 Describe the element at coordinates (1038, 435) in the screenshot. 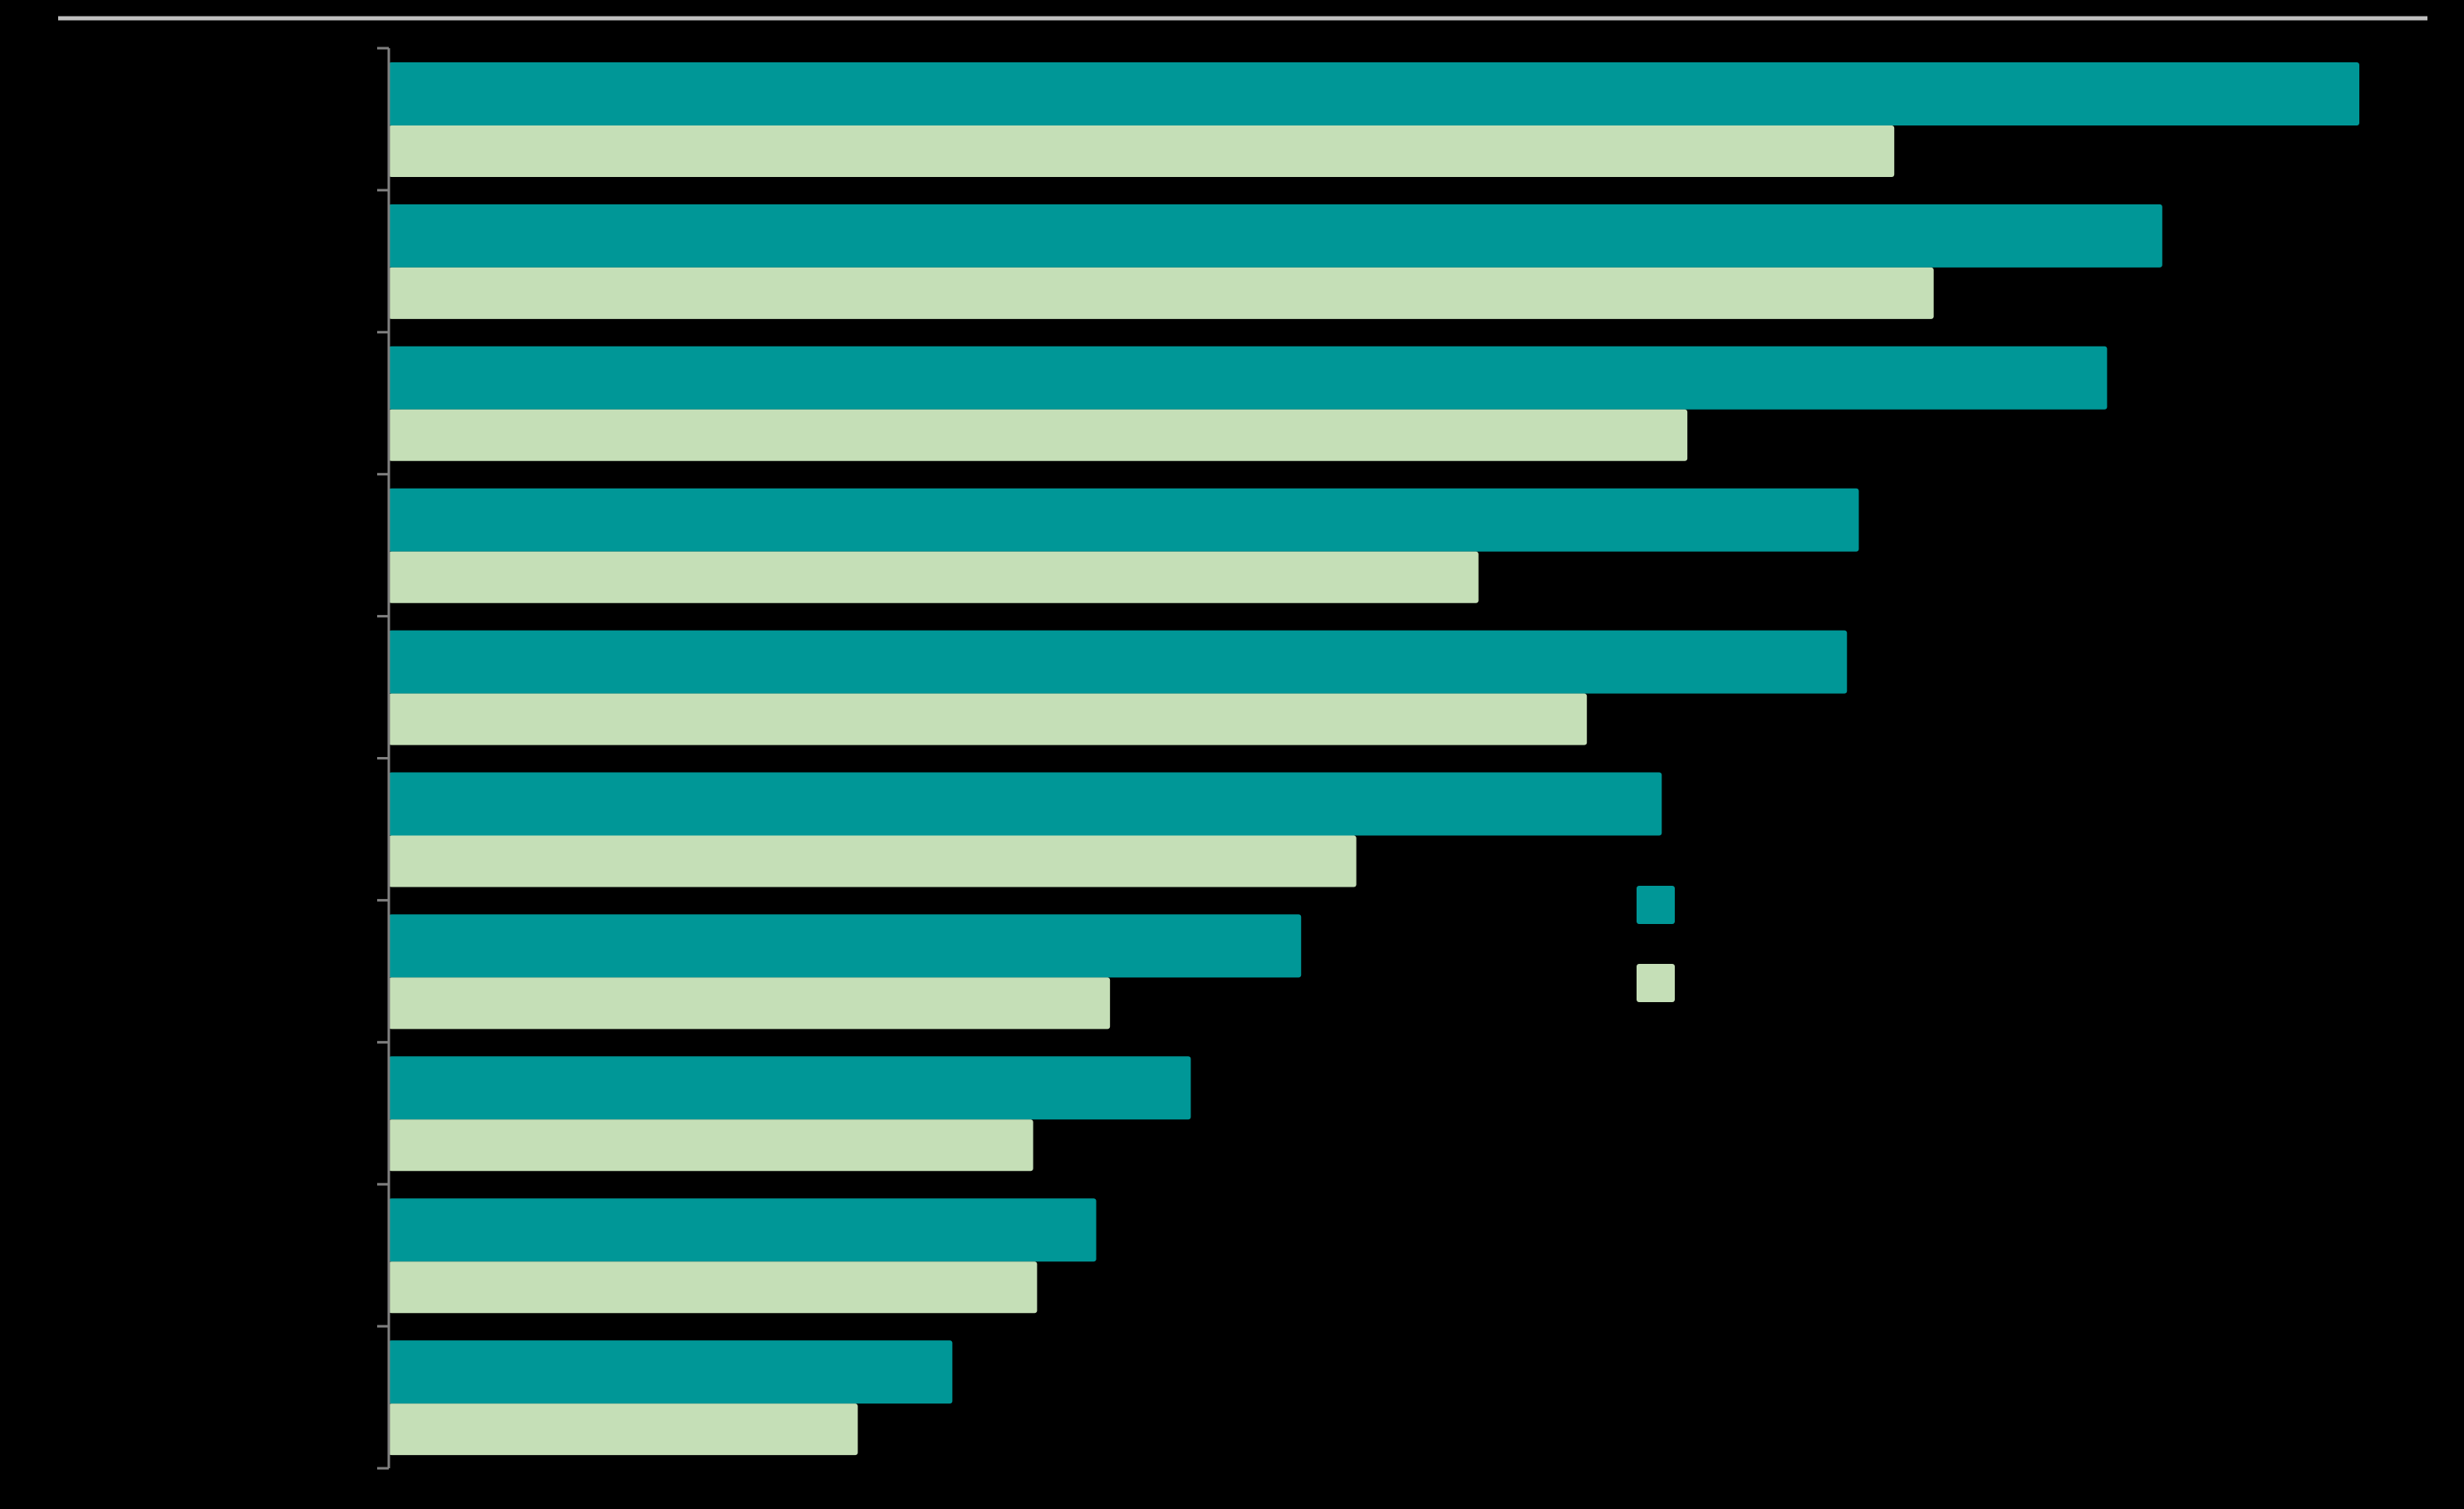

I see `bar-series2-row3` at that location.